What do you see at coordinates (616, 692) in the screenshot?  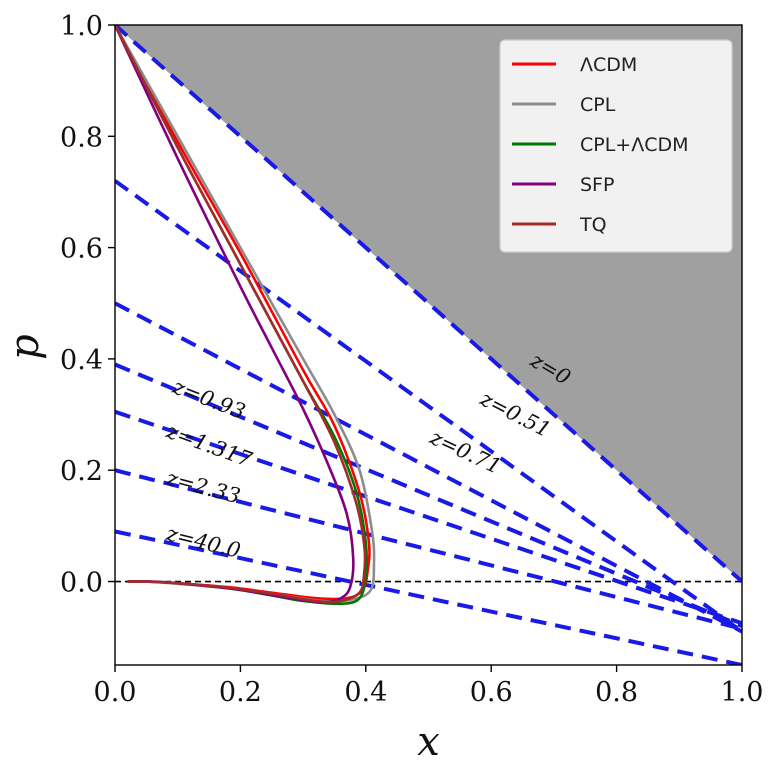 I see `x-tick-label: 0.8` at bounding box center [616, 692].